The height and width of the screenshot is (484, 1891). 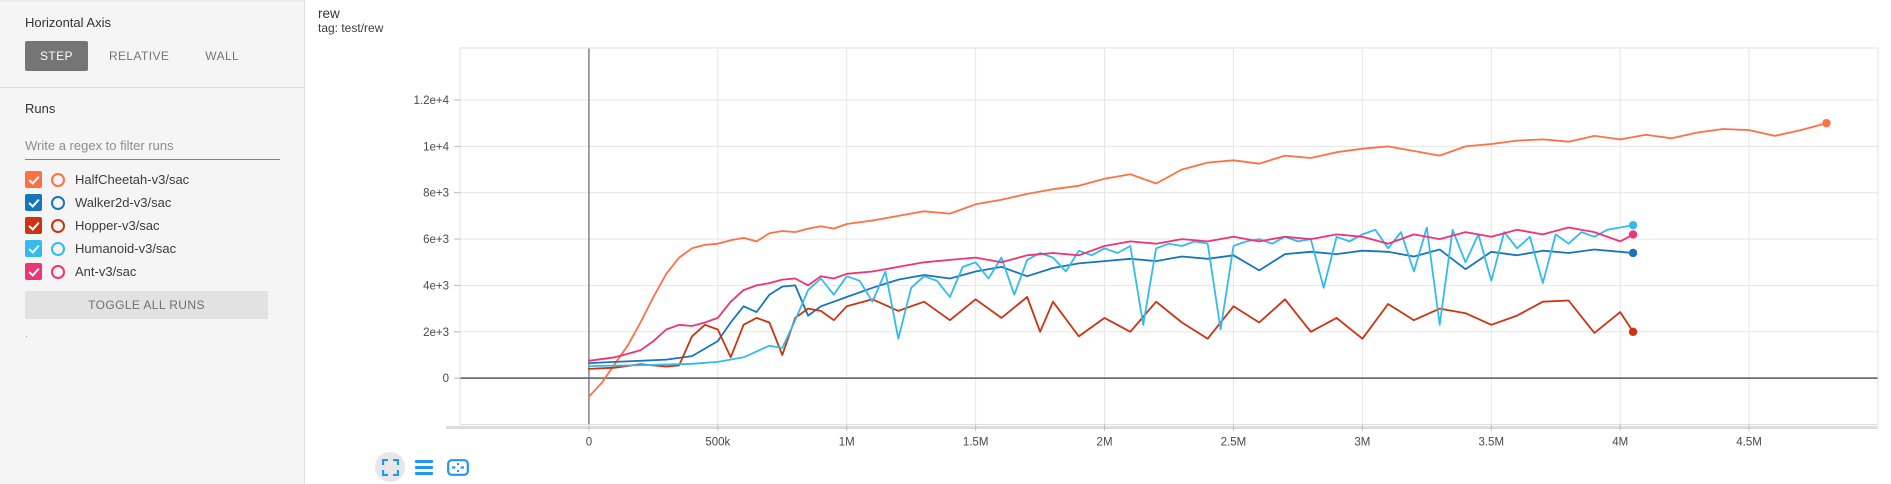 What do you see at coordinates (1633, 331) in the screenshot?
I see `series-end-dot-Hopper-v3/sac` at bounding box center [1633, 331].